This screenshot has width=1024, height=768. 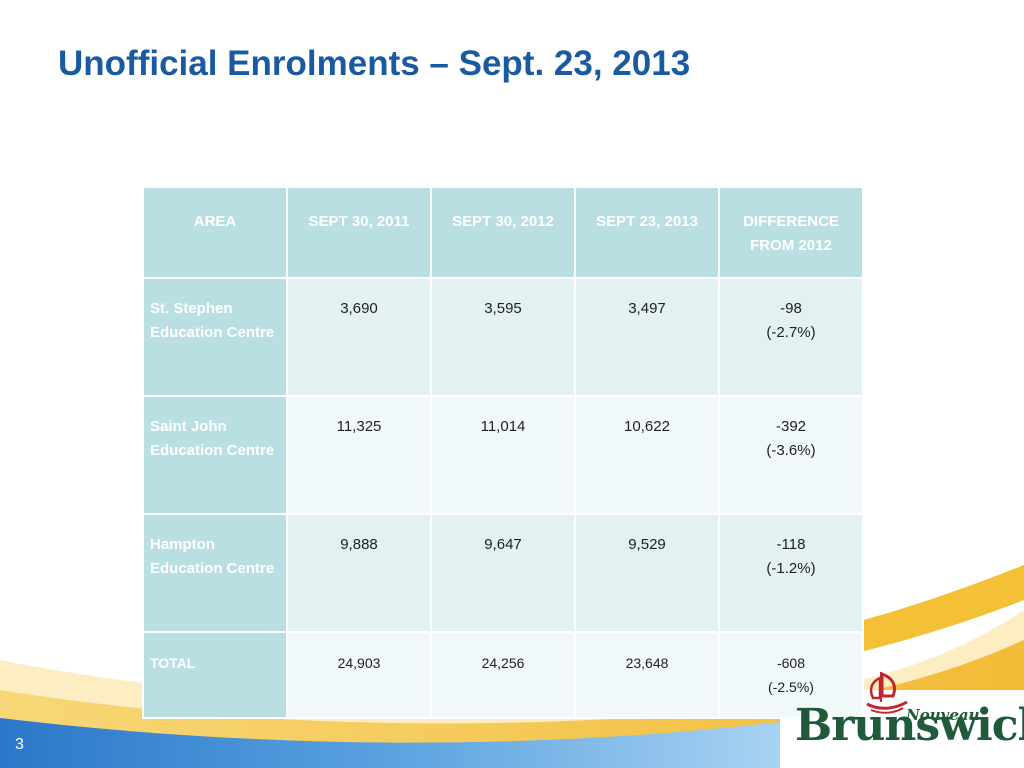 I want to click on ship-icon, so click(x=887, y=692).